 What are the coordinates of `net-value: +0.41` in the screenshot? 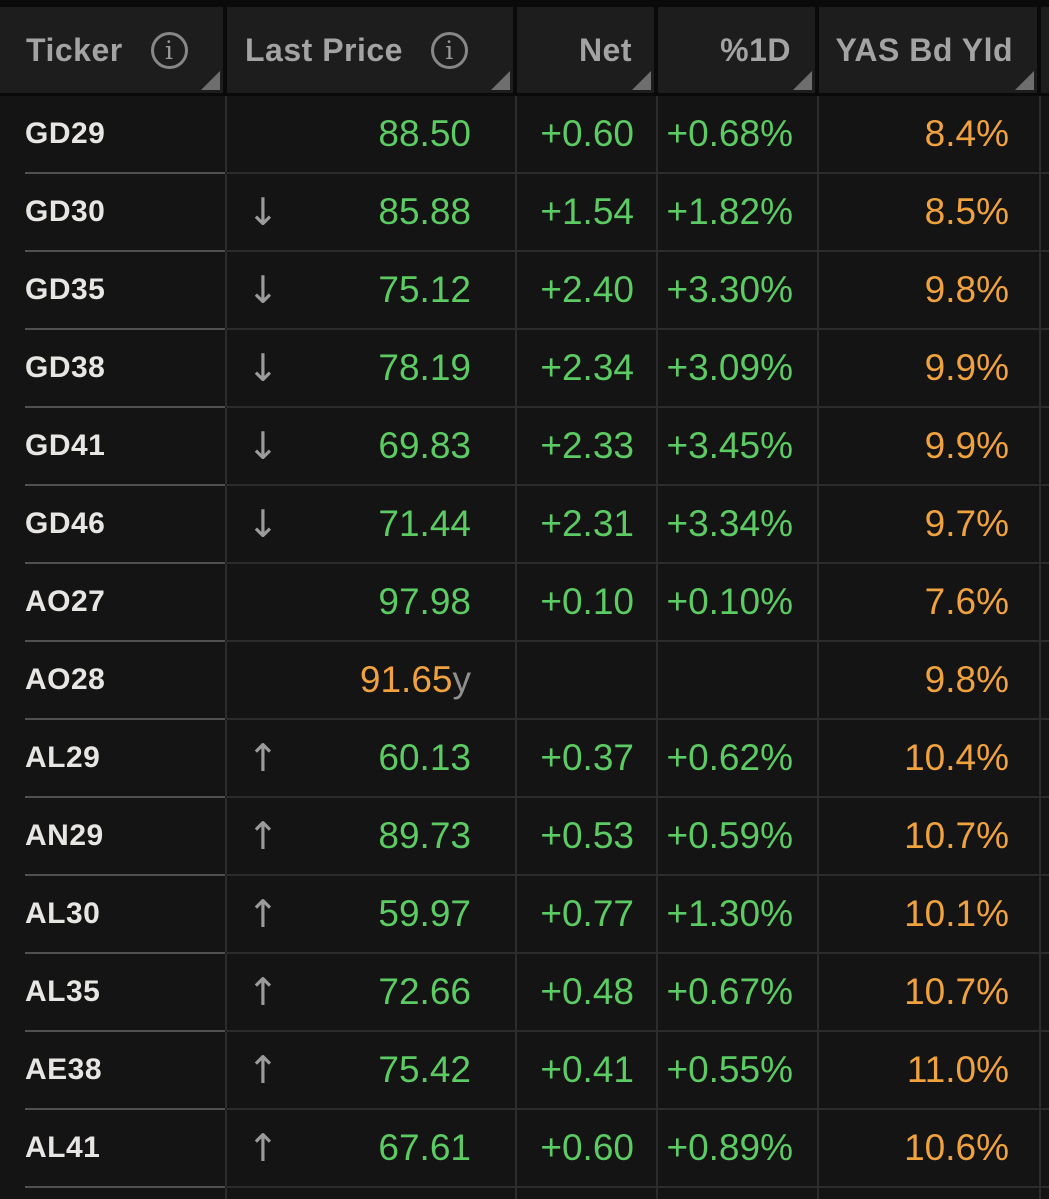 It's located at (587, 1069).